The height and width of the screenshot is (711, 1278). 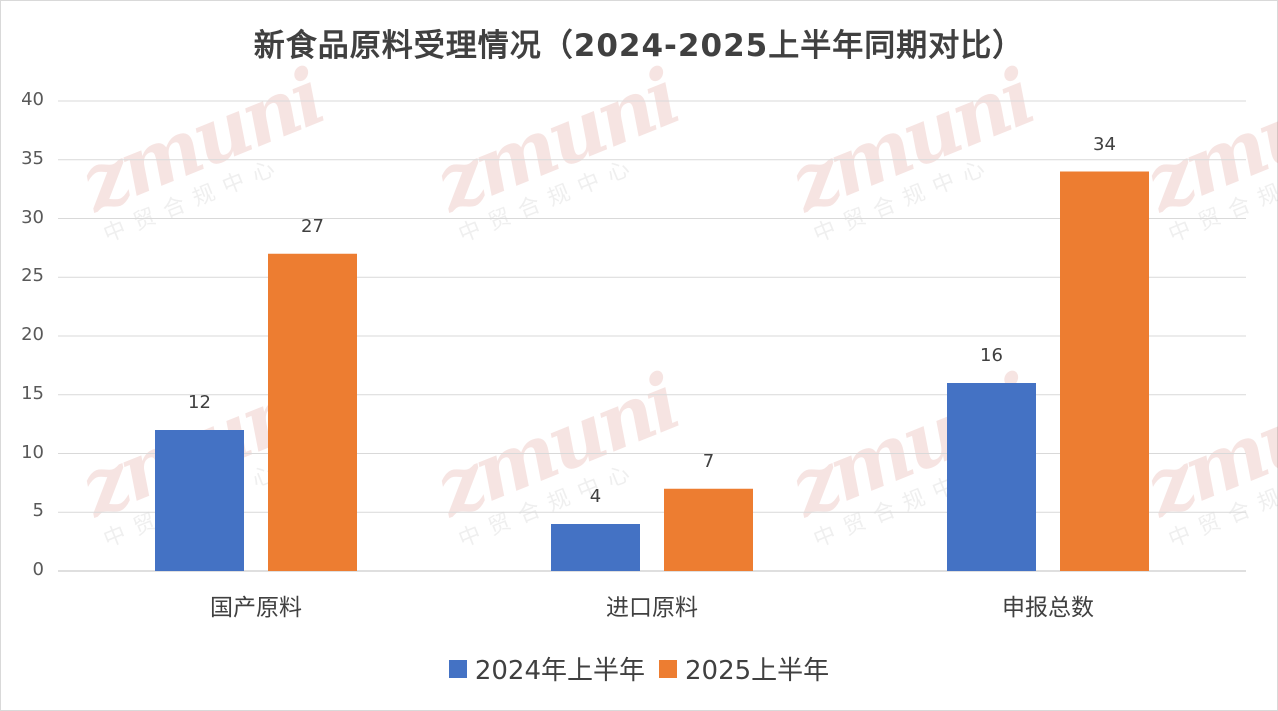 What do you see at coordinates (38, 511) in the screenshot?
I see `y-tick-label: 5` at bounding box center [38, 511].